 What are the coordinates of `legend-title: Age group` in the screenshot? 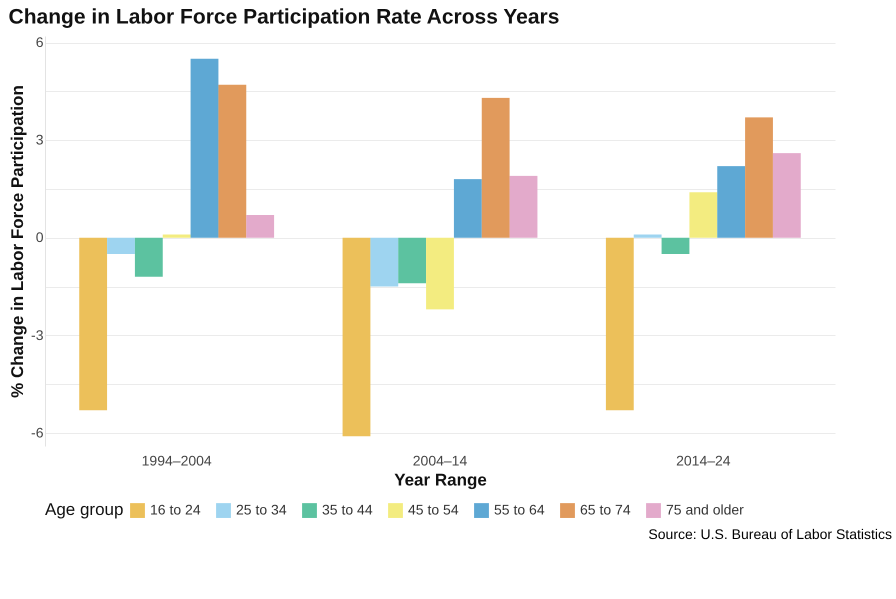 It's located at (84, 509).